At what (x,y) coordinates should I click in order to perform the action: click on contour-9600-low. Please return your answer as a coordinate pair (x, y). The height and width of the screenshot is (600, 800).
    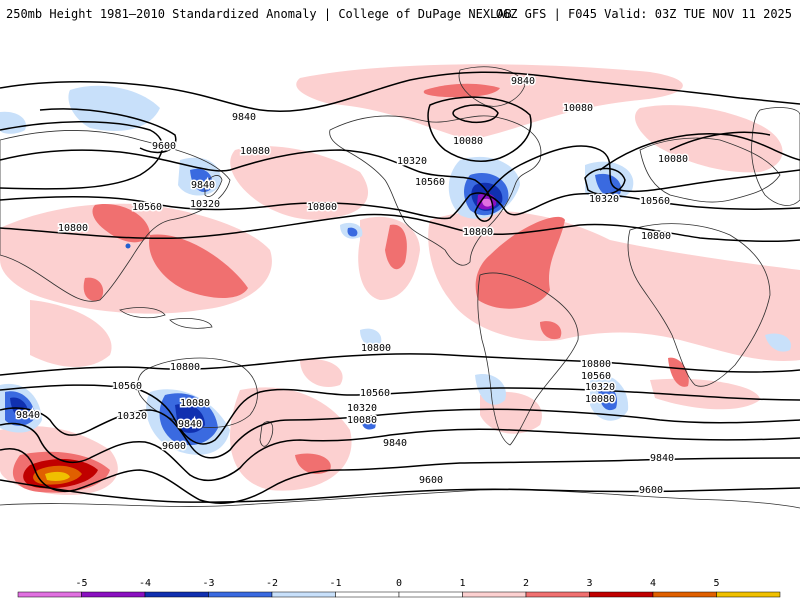
    Looking at the image, I should click on (108, 131).